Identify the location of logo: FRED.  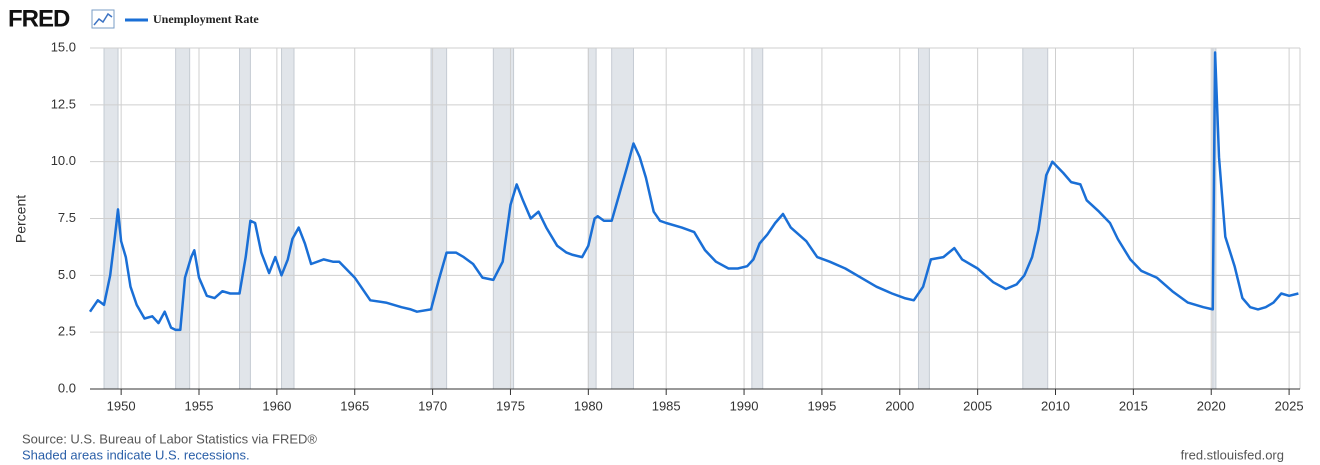
(39, 18).